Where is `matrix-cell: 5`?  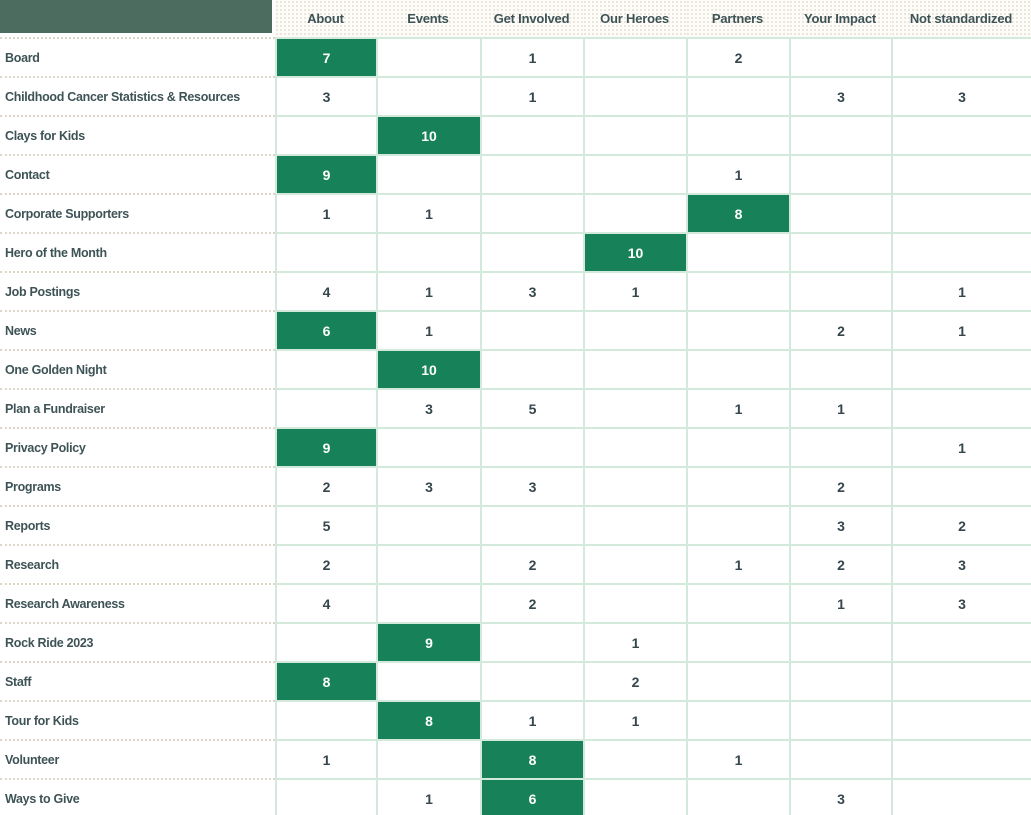 matrix-cell: 5 is located at coordinates (325, 524).